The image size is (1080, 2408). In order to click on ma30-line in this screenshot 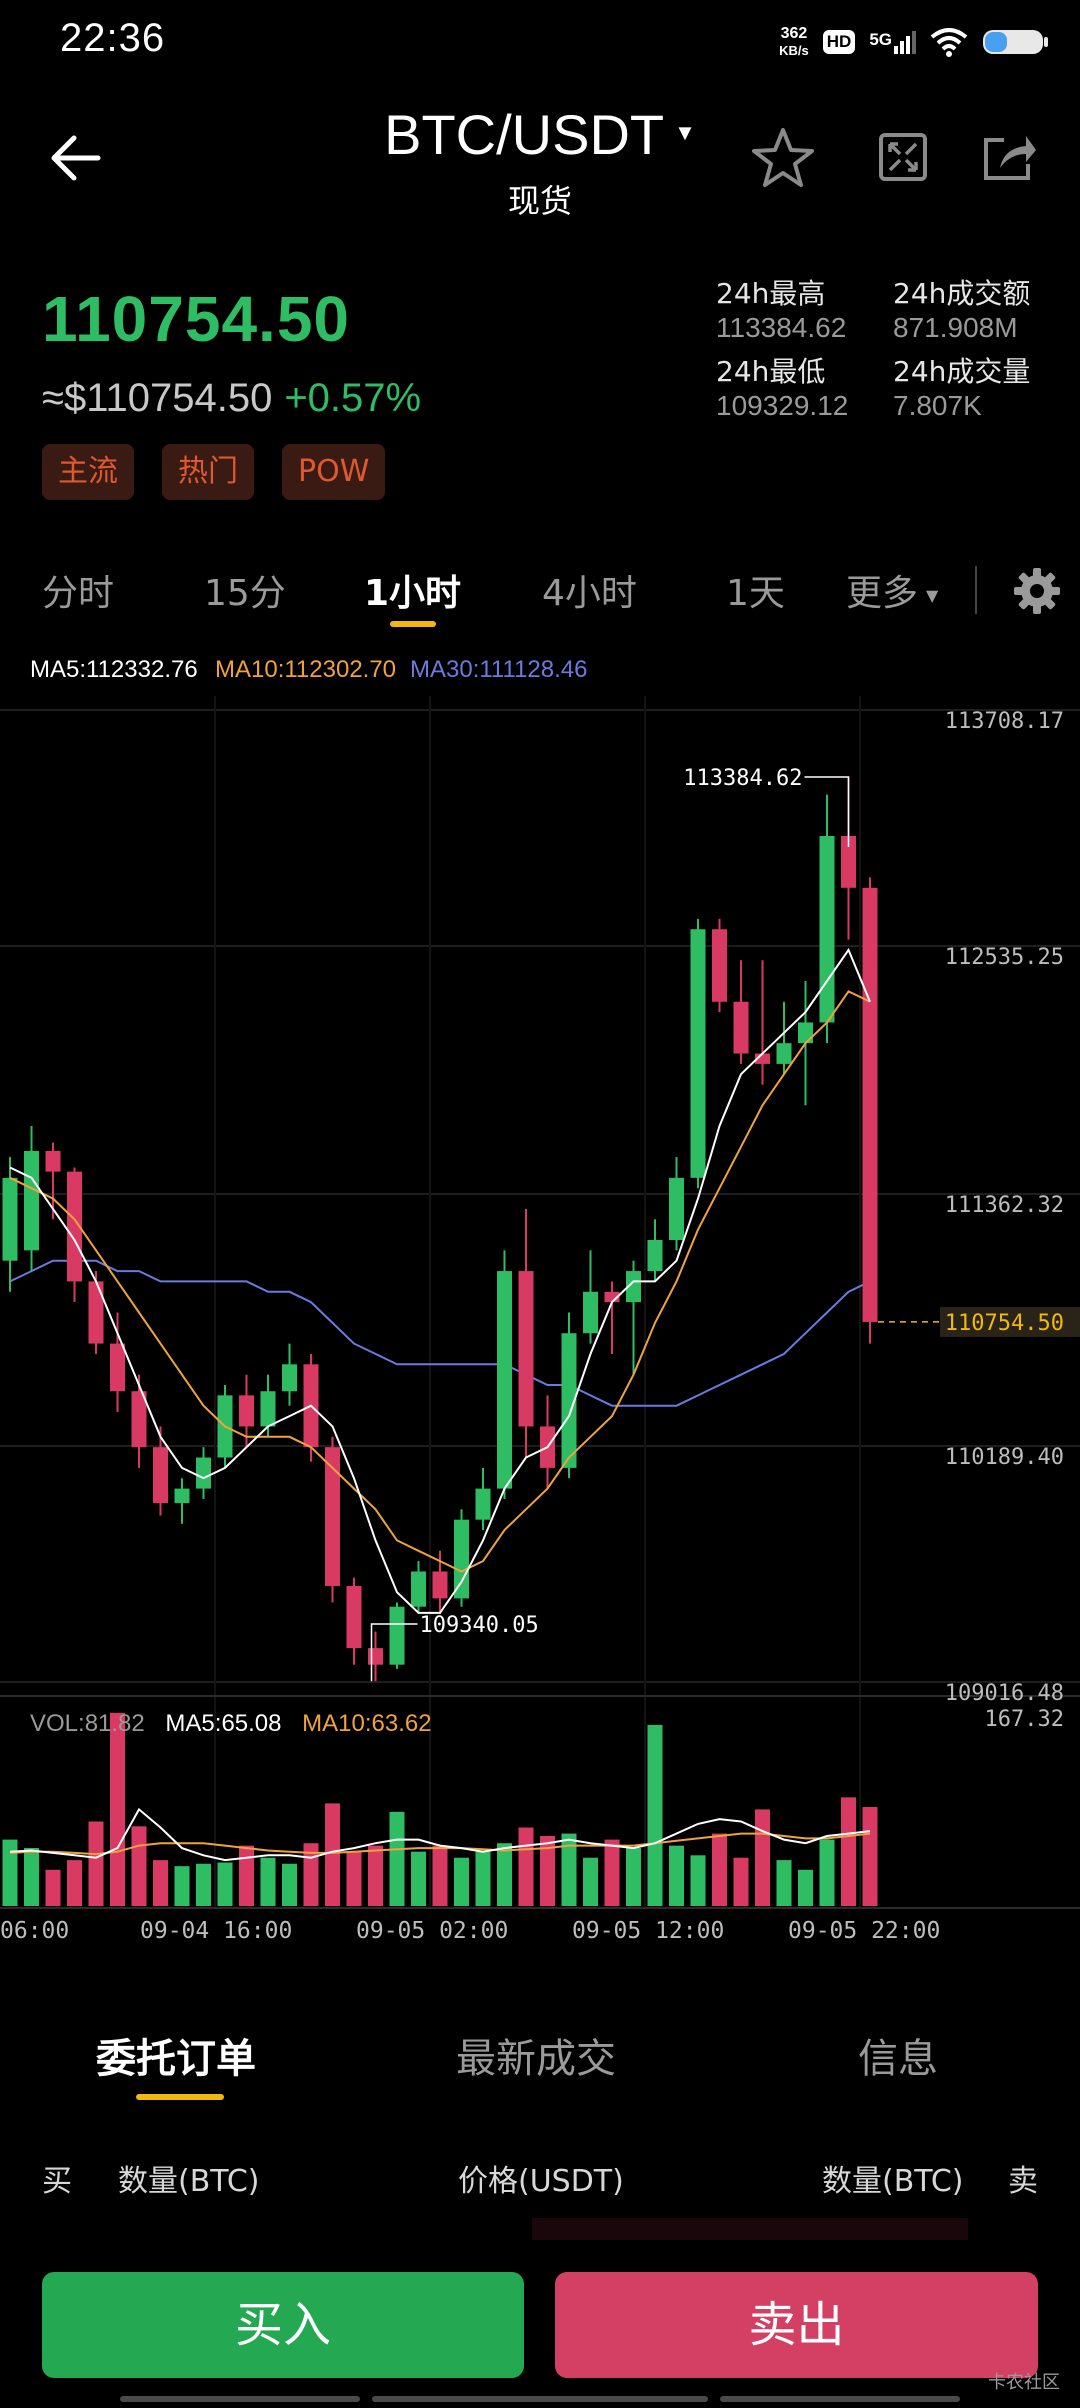, I will do `click(440, 1333)`.